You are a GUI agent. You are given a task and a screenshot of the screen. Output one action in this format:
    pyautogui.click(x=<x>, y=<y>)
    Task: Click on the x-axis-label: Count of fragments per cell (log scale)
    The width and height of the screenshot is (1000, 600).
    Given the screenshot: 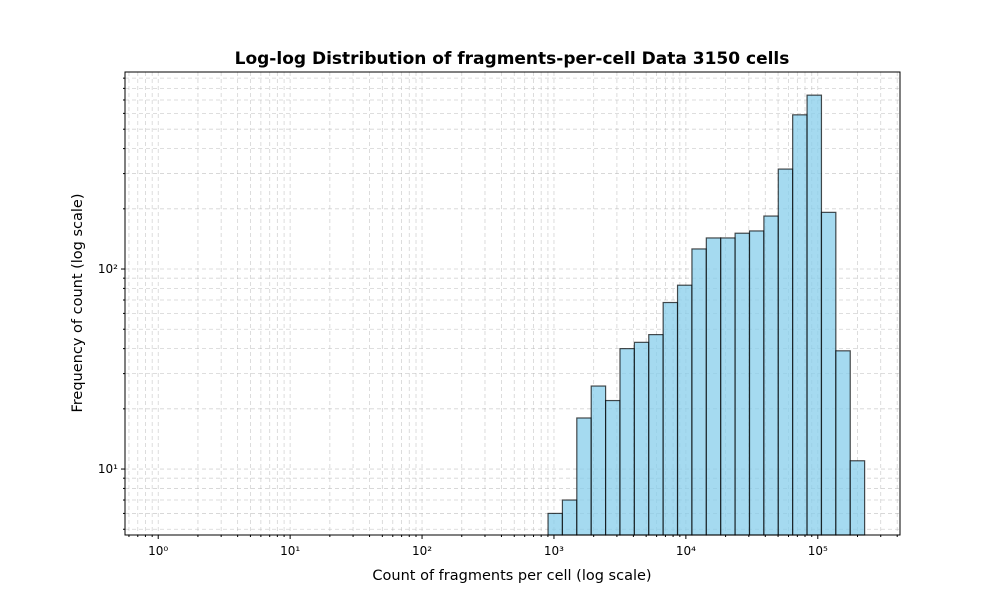 What is the action you would take?
    pyautogui.click(x=511, y=576)
    